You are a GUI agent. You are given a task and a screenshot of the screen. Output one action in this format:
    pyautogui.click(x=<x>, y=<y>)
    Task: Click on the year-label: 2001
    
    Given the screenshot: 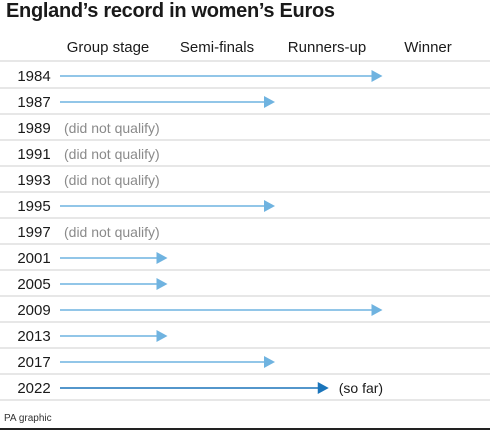 What is the action you would take?
    pyautogui.click(x=33, y=258)
    